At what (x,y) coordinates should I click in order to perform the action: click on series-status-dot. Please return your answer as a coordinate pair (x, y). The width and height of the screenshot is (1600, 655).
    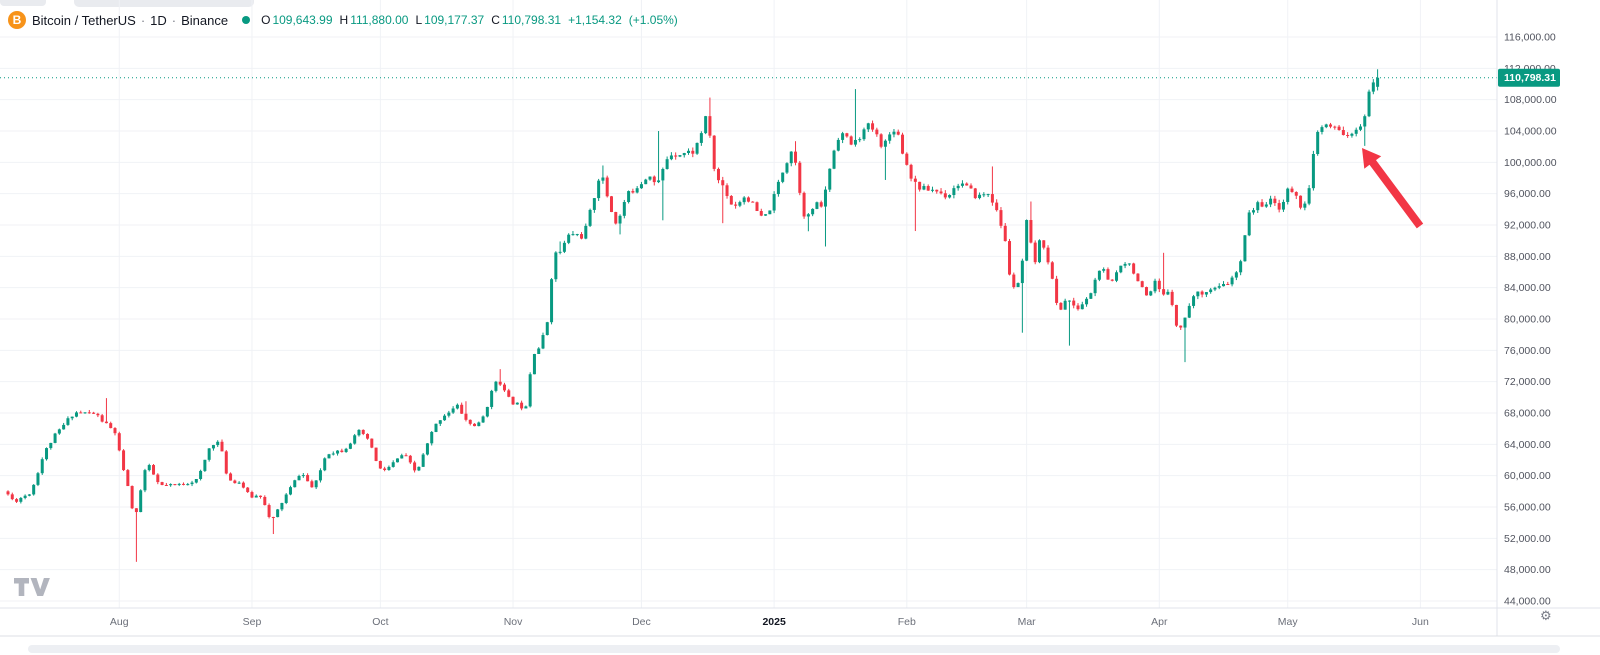
    Looking at the image, I should click on (246, 20).